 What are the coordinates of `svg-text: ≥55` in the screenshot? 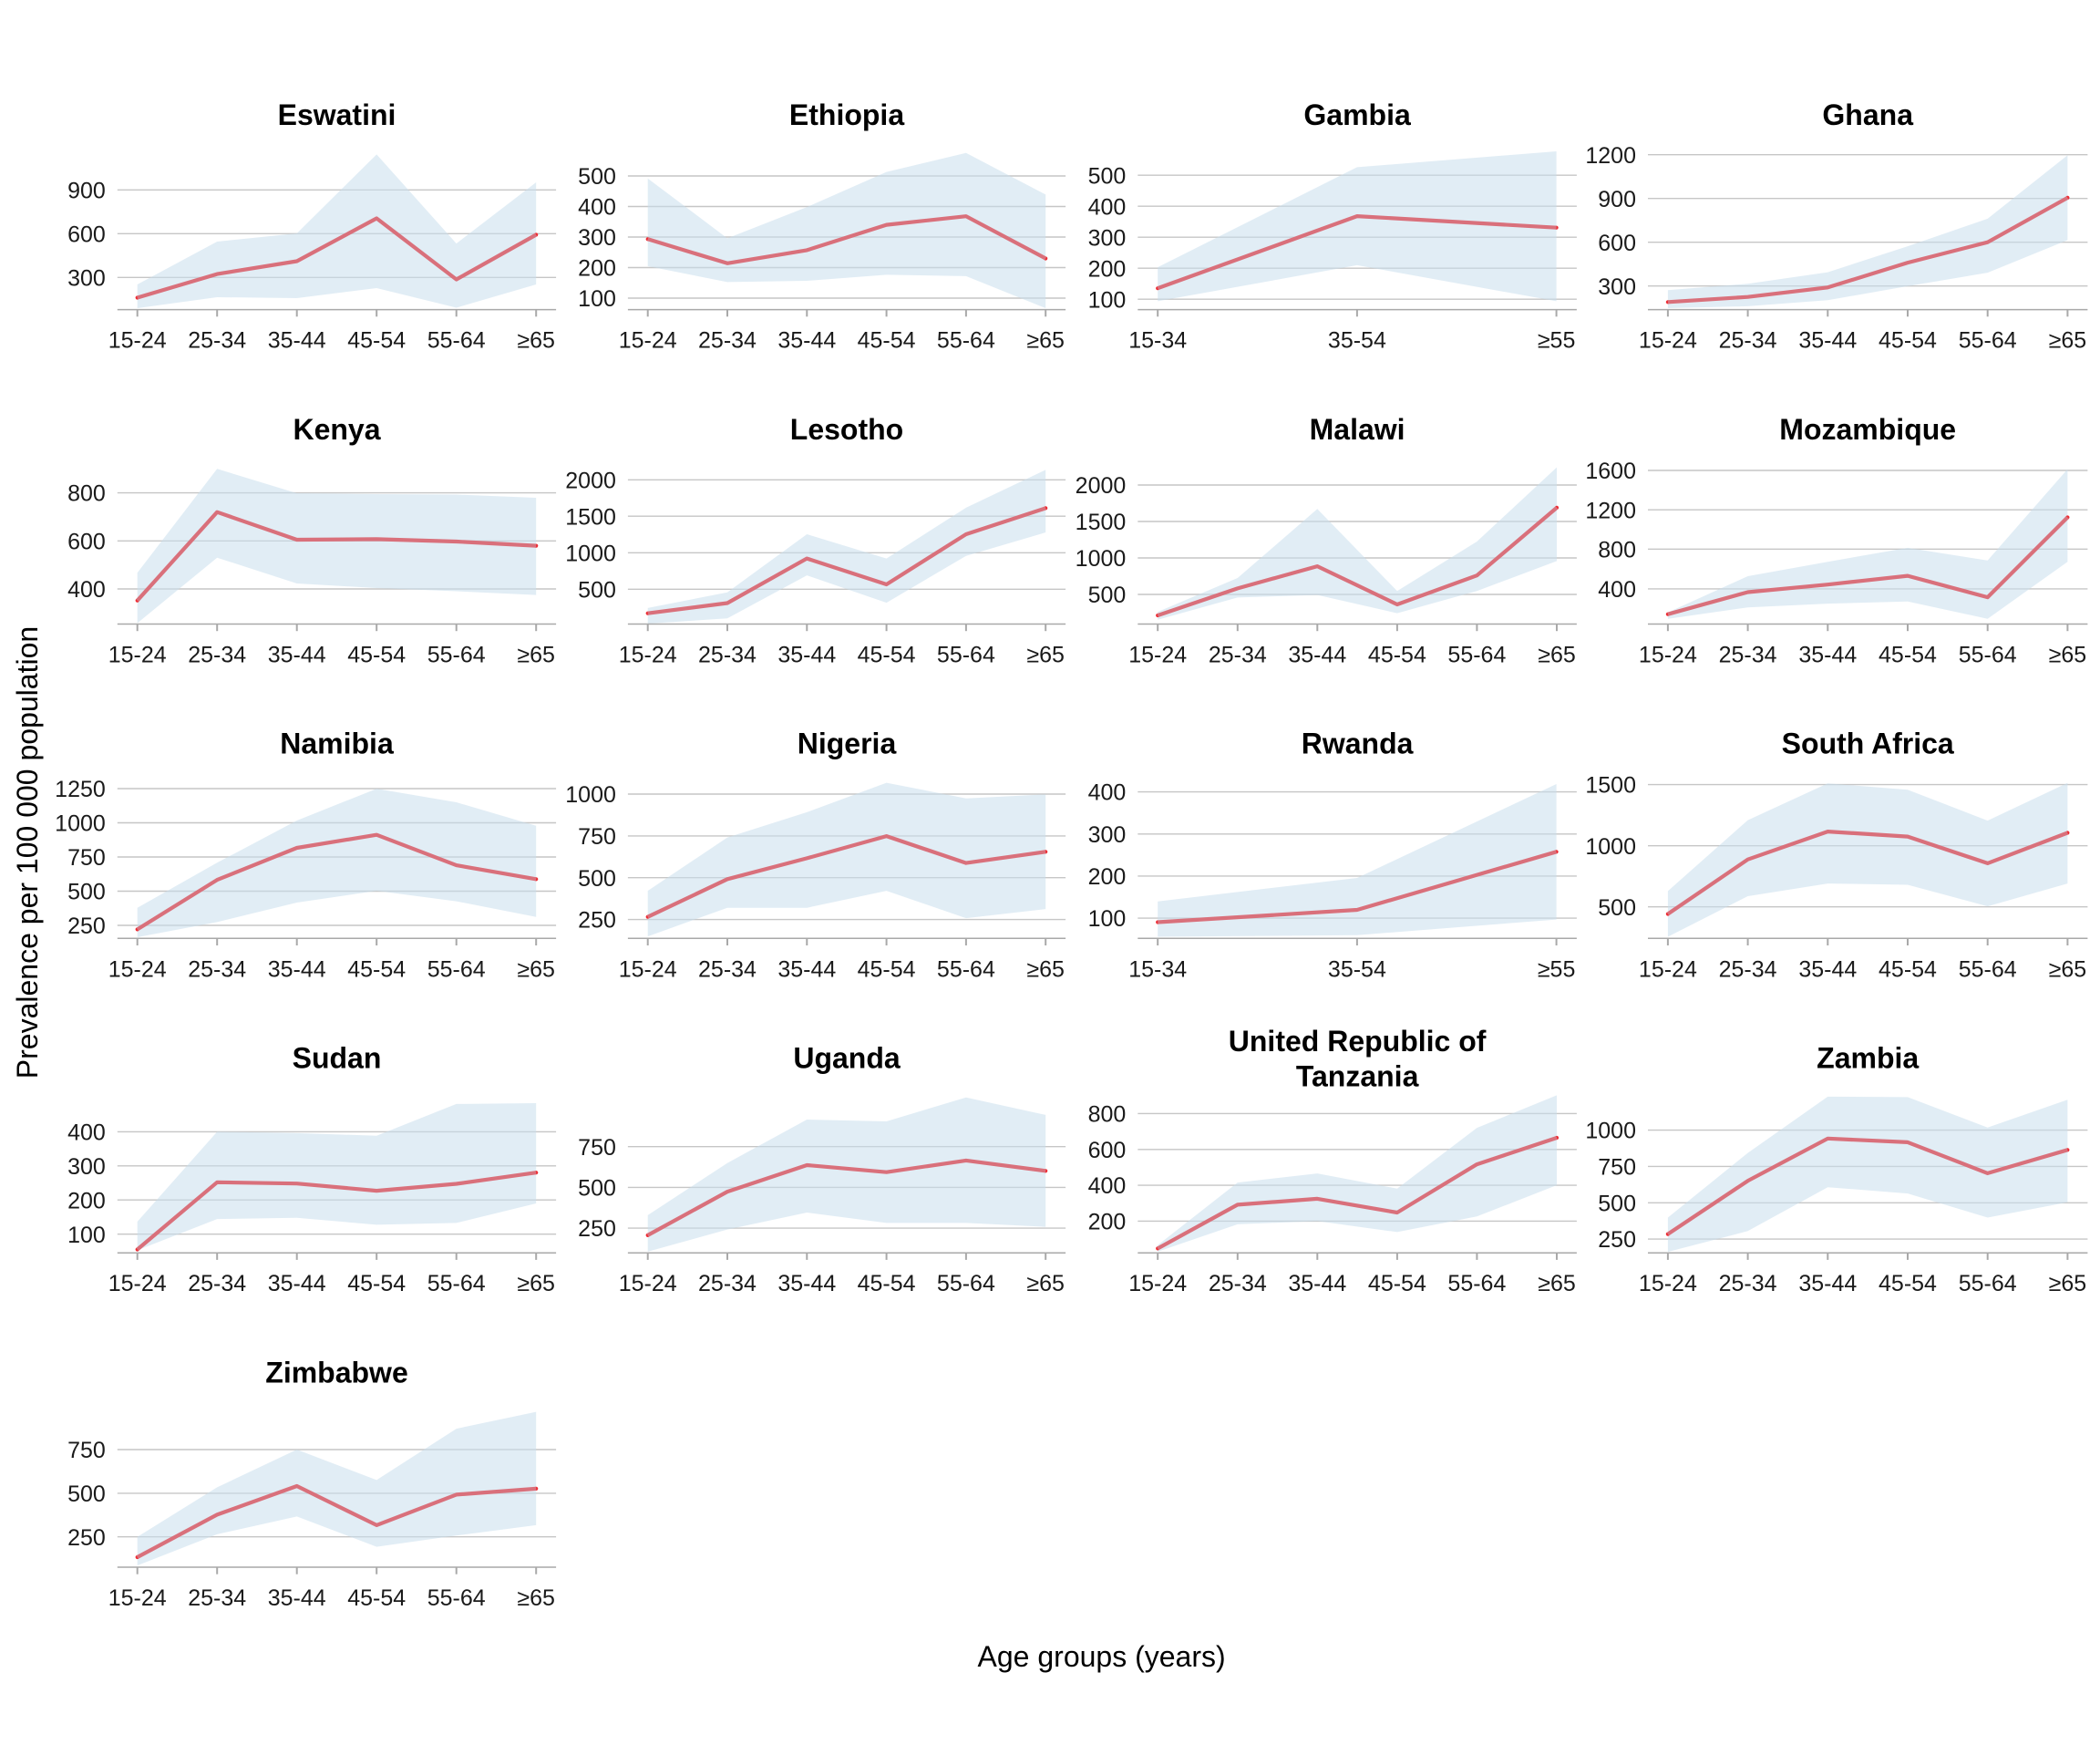 It's located at (1557, 969).